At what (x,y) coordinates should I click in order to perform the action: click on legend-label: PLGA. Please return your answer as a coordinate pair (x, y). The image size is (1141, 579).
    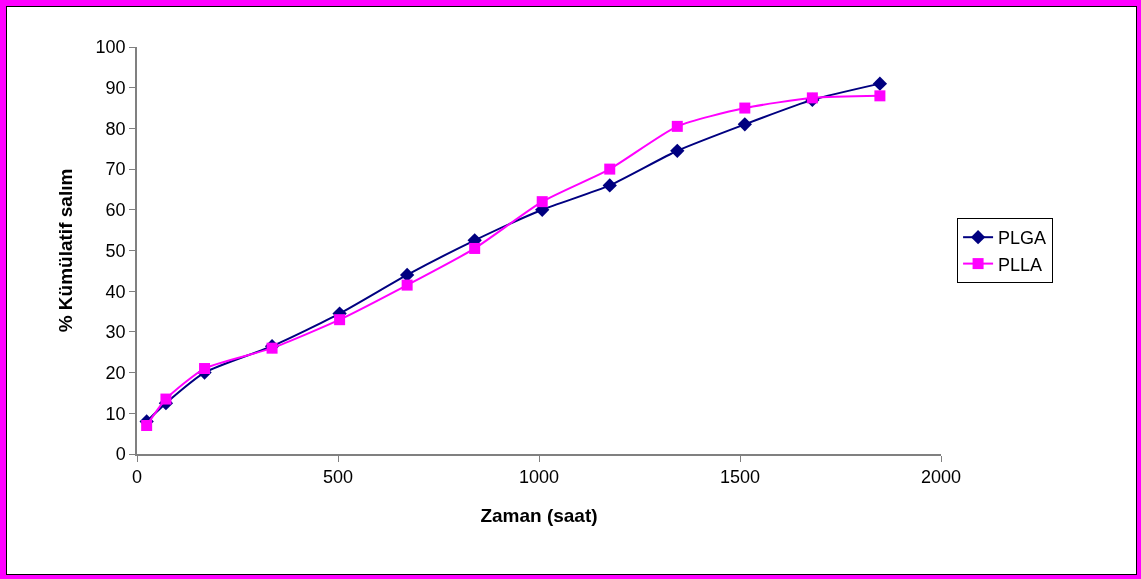
    Looking at the image, I should click on (1022, 238).